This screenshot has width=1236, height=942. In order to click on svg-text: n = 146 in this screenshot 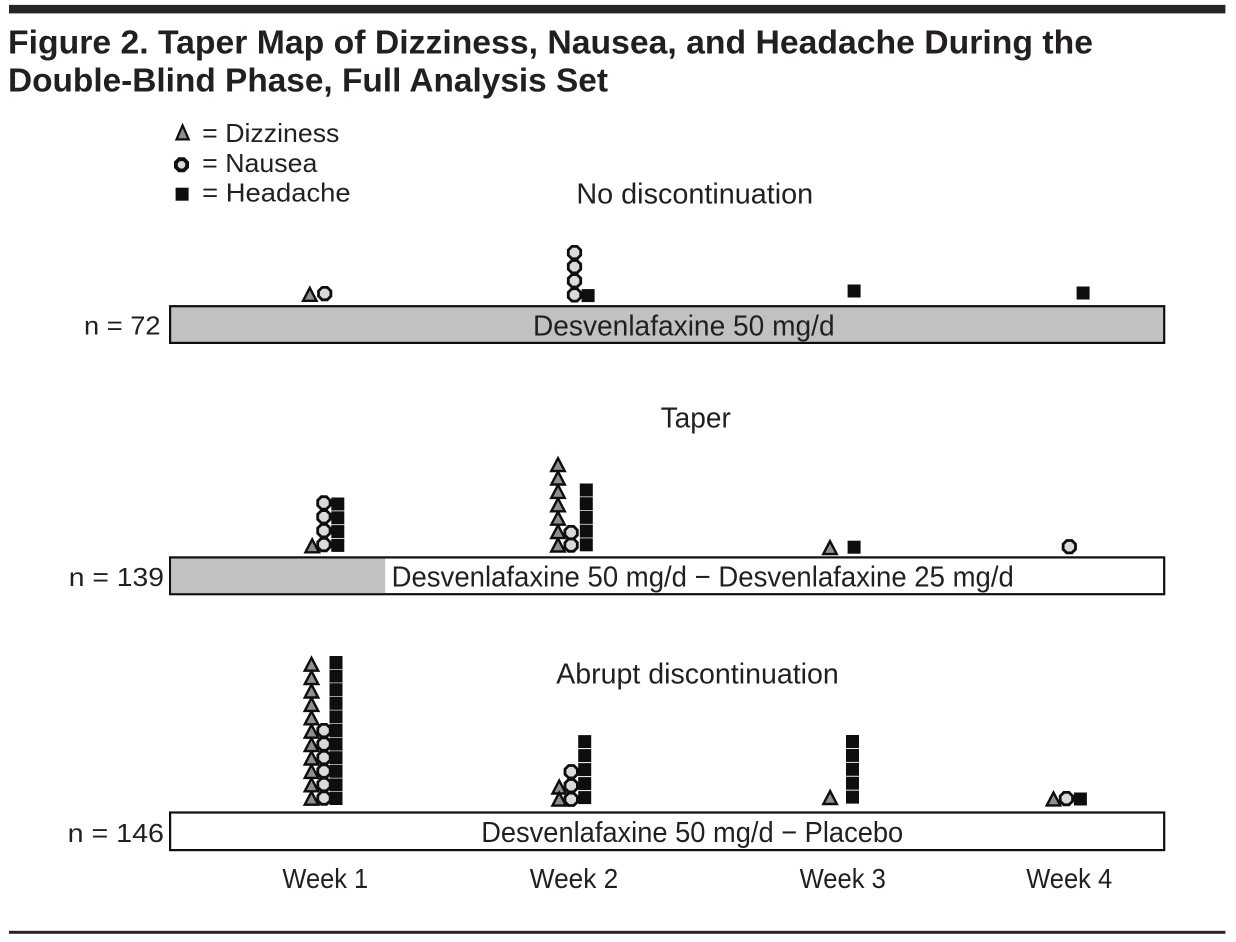, I will do `click(116, 833)`.